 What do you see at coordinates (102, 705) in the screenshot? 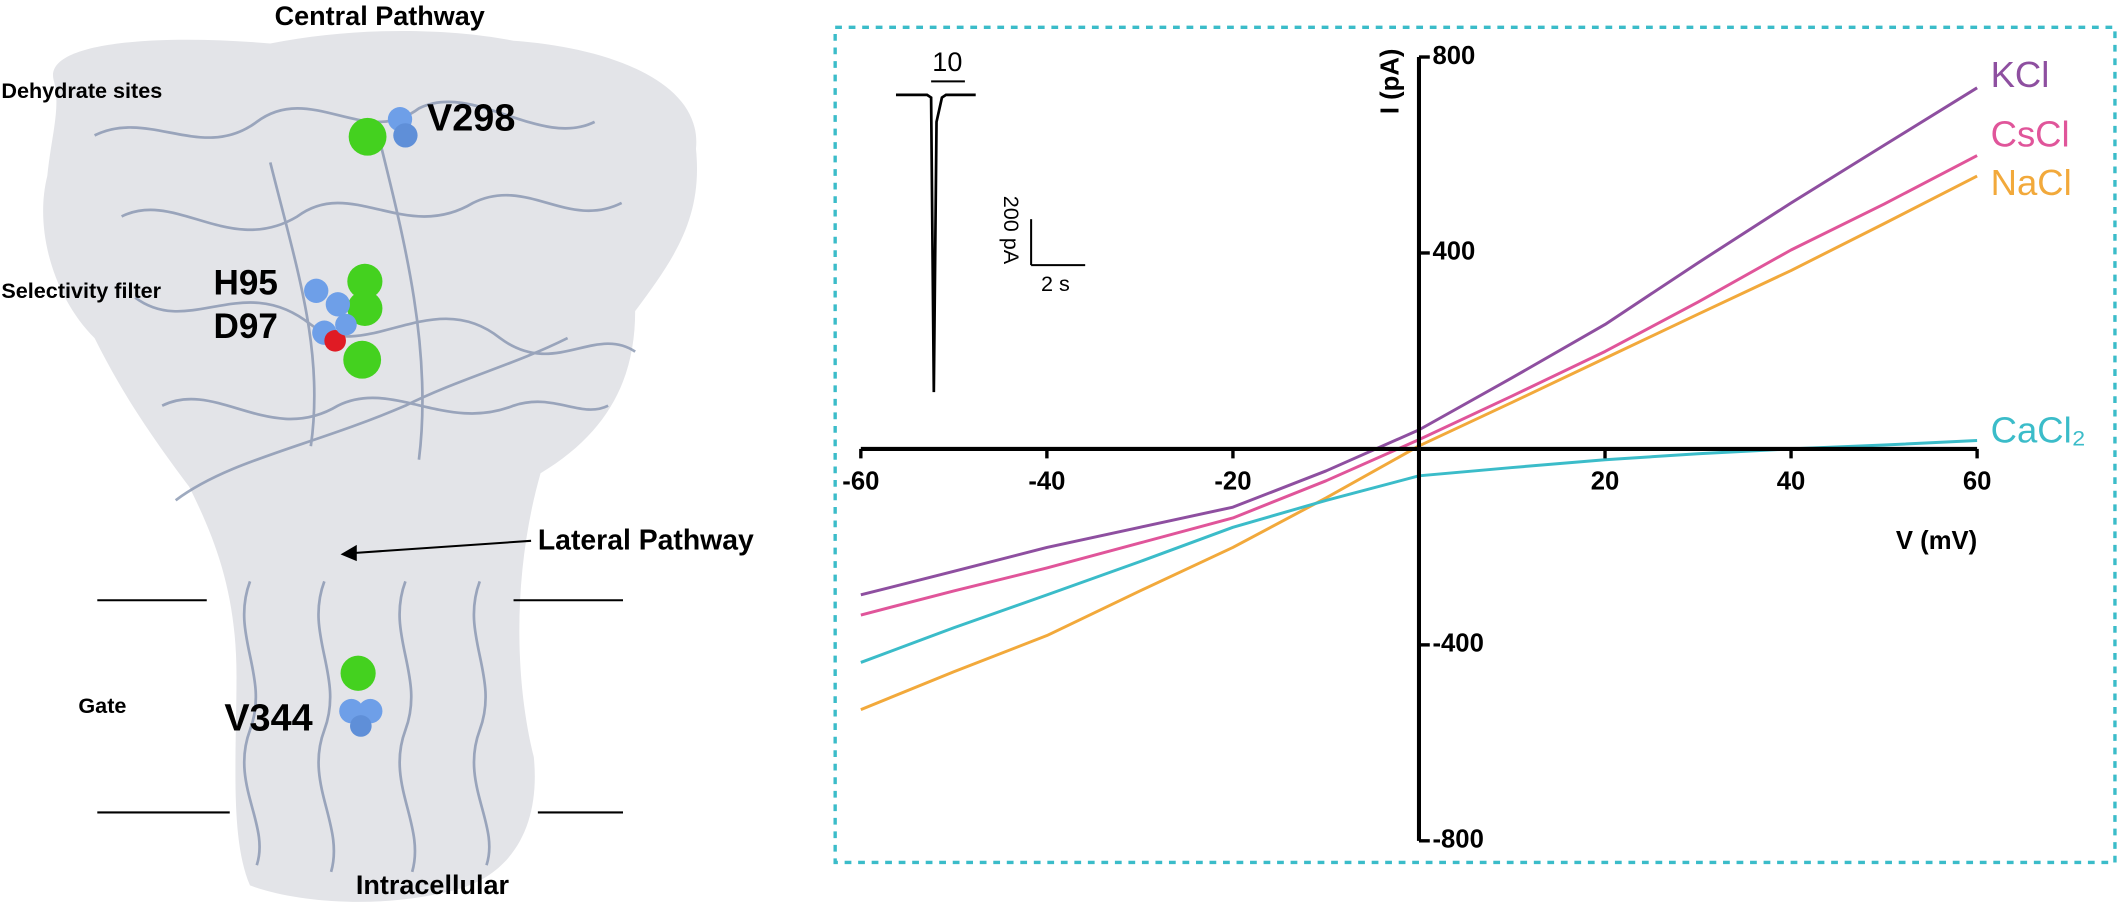
I see `label: Gate` at bounding box center [102, 705].